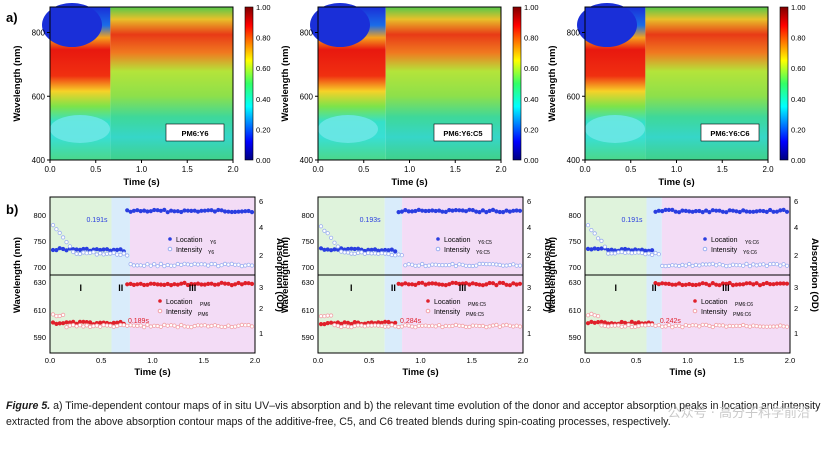 This screenshot has height=452, width=830. Describe the element at coordinates (796, 227) in the screenshot. I see `top-right-tick: 4` at that location.